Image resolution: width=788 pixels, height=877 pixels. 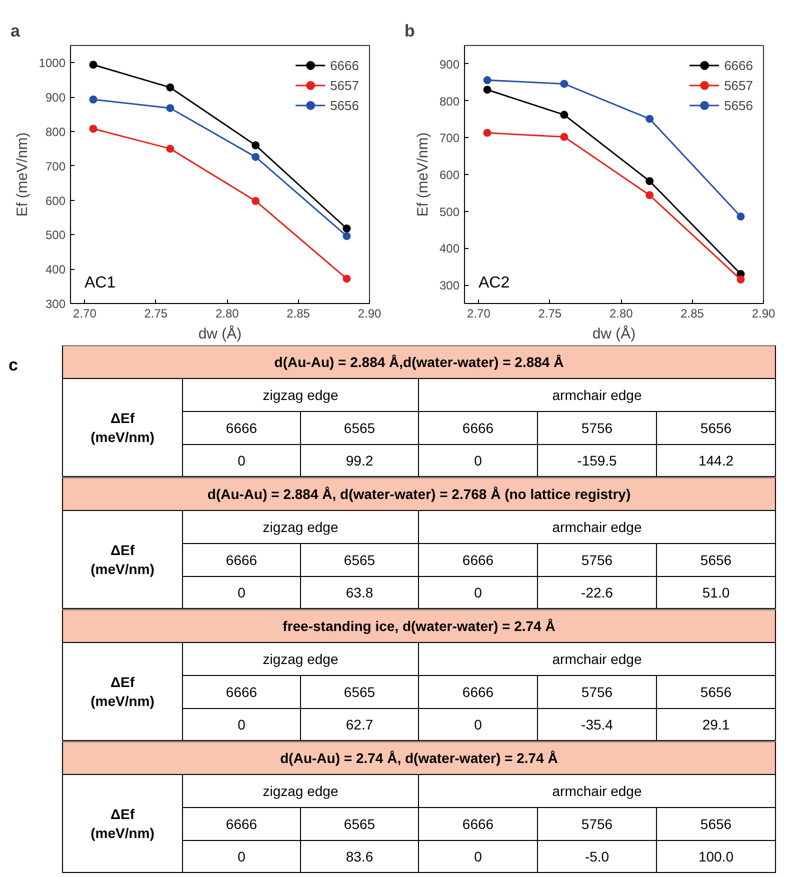 I want to click on data-label: 62.7, so click(x=360, y=724).